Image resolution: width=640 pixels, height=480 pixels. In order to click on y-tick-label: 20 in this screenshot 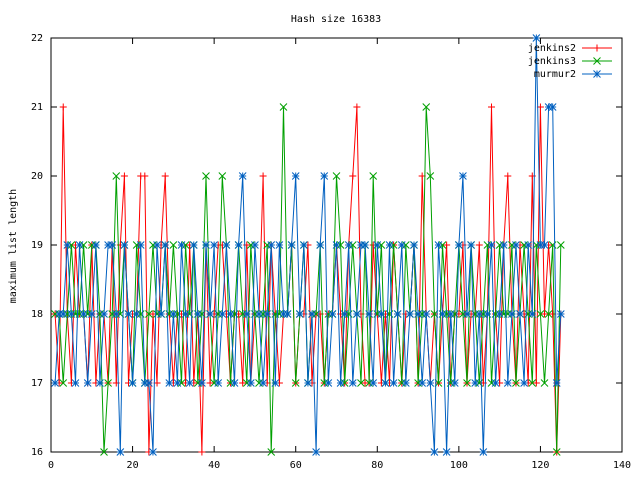, I will do `click(37, 176)`.